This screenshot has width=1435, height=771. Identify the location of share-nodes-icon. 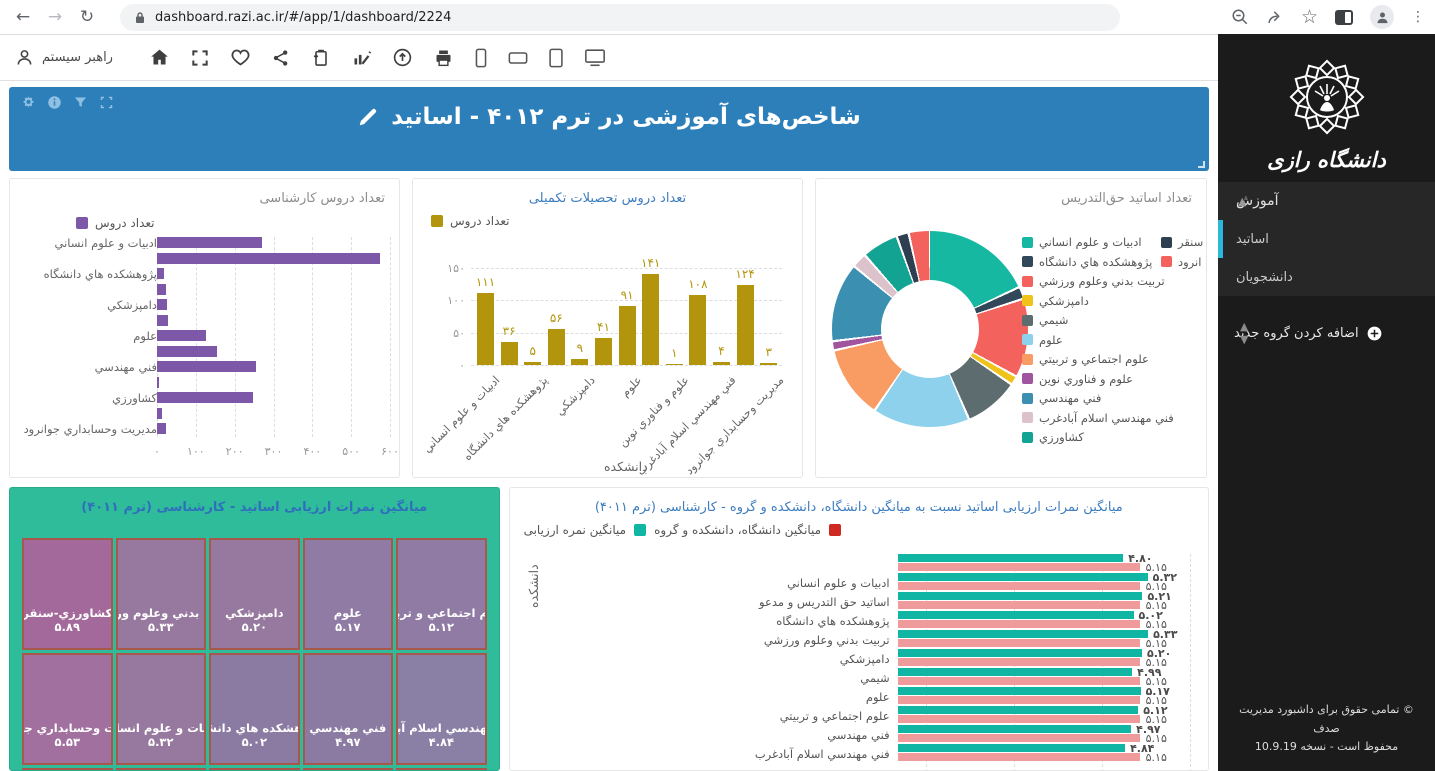
(281, 58).